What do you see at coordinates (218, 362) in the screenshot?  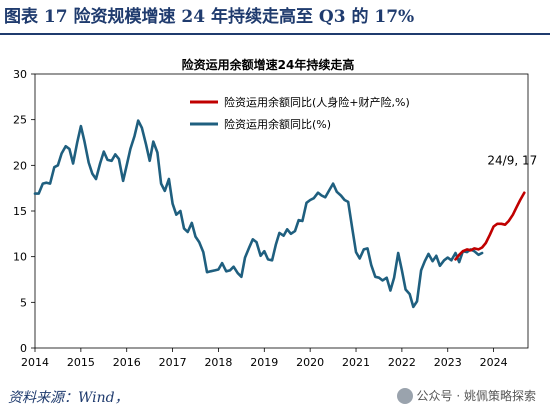 I see `x-tick-label: 2018` at bounding box center [218, 362].